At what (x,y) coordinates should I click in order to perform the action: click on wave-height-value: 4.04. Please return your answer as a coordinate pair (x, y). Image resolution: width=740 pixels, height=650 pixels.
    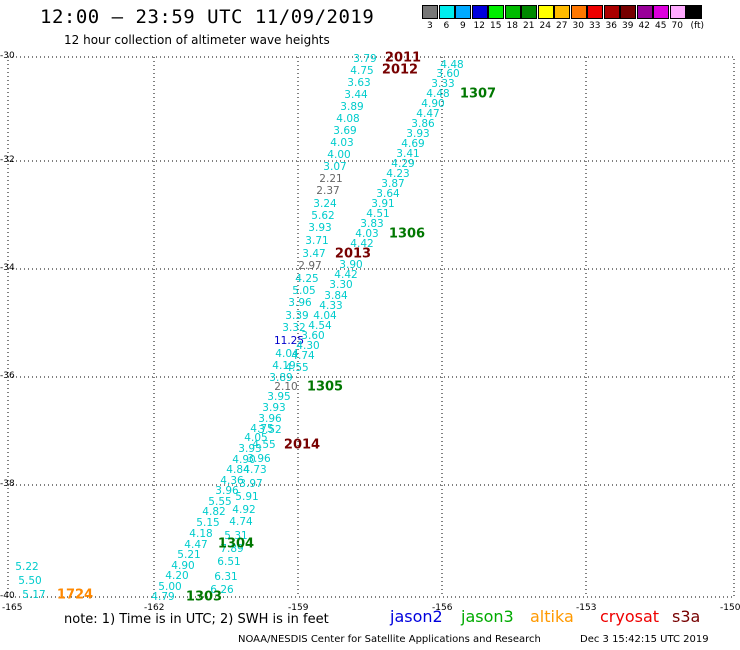
    Looking at the image, I should click on (325, 316).